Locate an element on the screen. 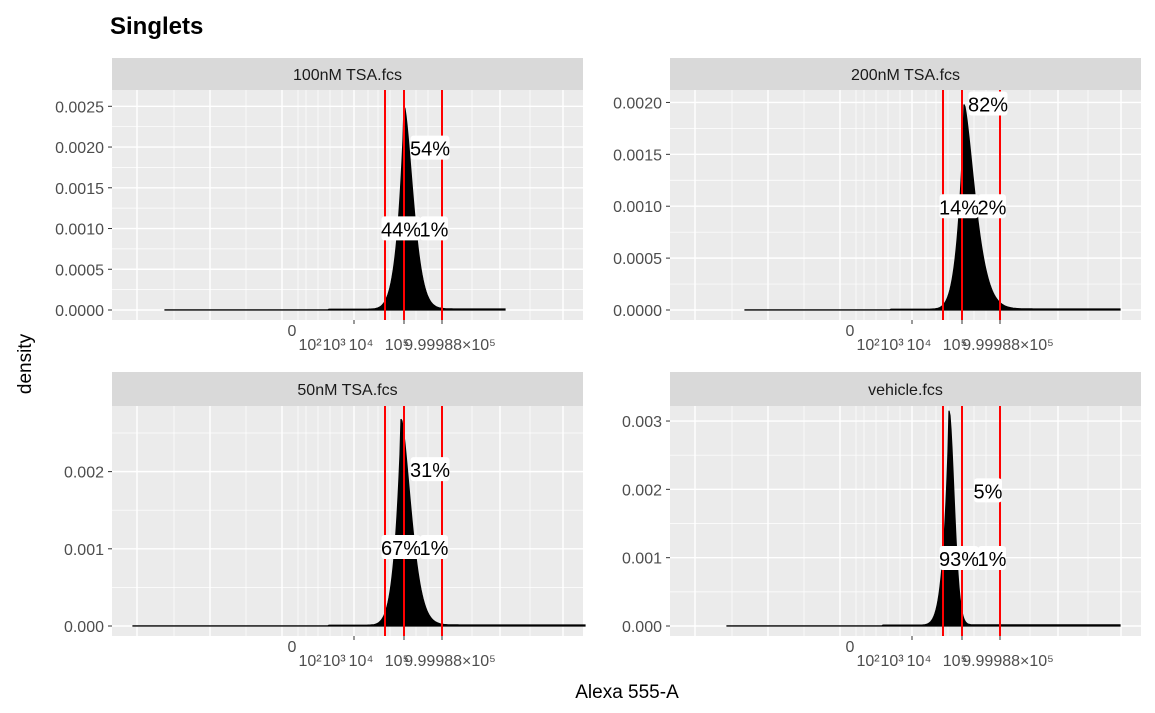 This screenshot has width=1155, height=713. y-tick-label: 0.0025 is located at coordinates (79, 107).